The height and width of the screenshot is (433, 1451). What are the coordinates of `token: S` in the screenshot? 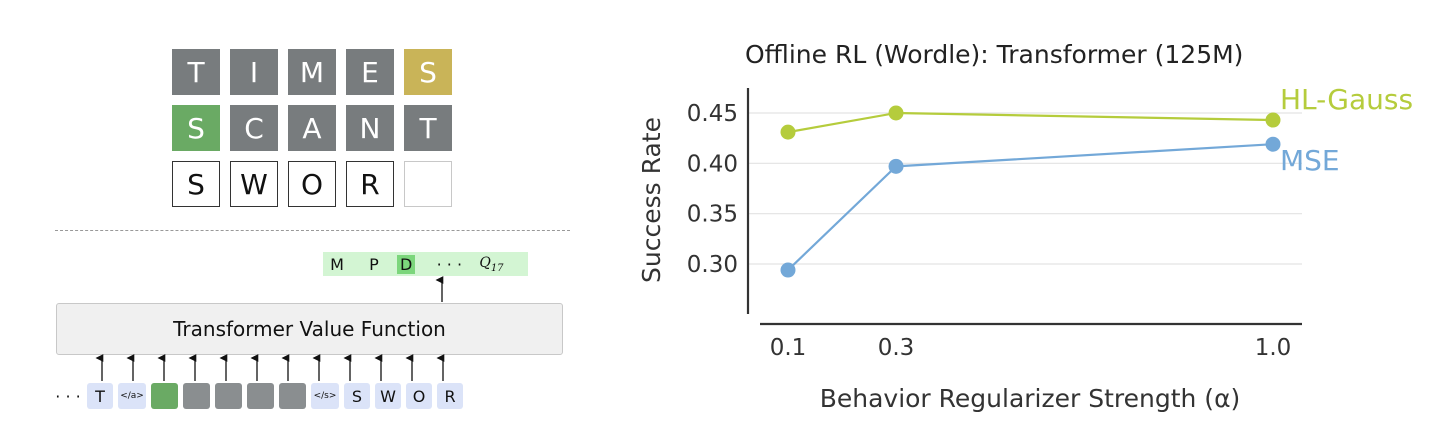 It's located at (357, 396).